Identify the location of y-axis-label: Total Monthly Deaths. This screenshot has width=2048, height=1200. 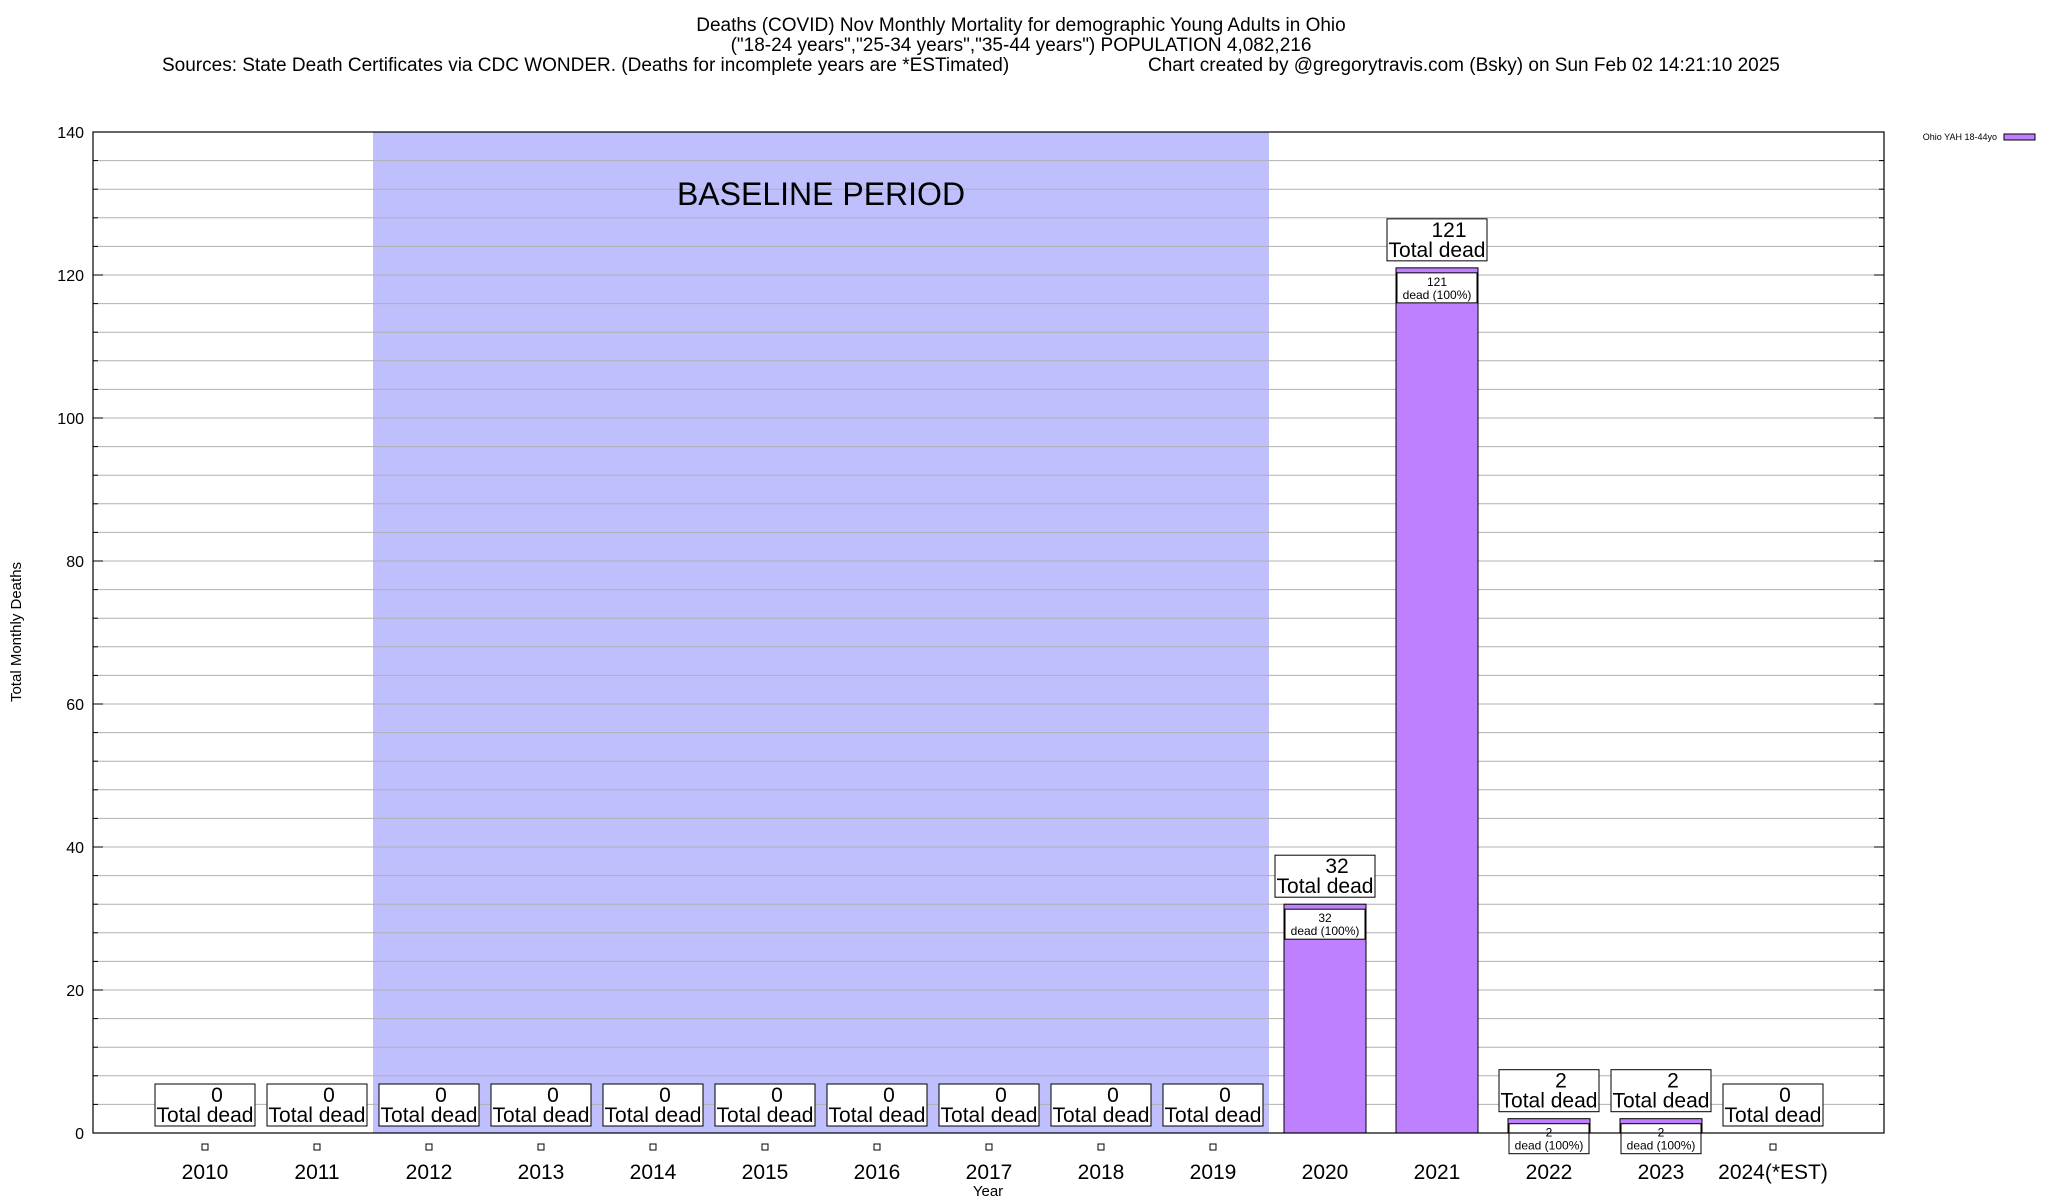
(16, 632).